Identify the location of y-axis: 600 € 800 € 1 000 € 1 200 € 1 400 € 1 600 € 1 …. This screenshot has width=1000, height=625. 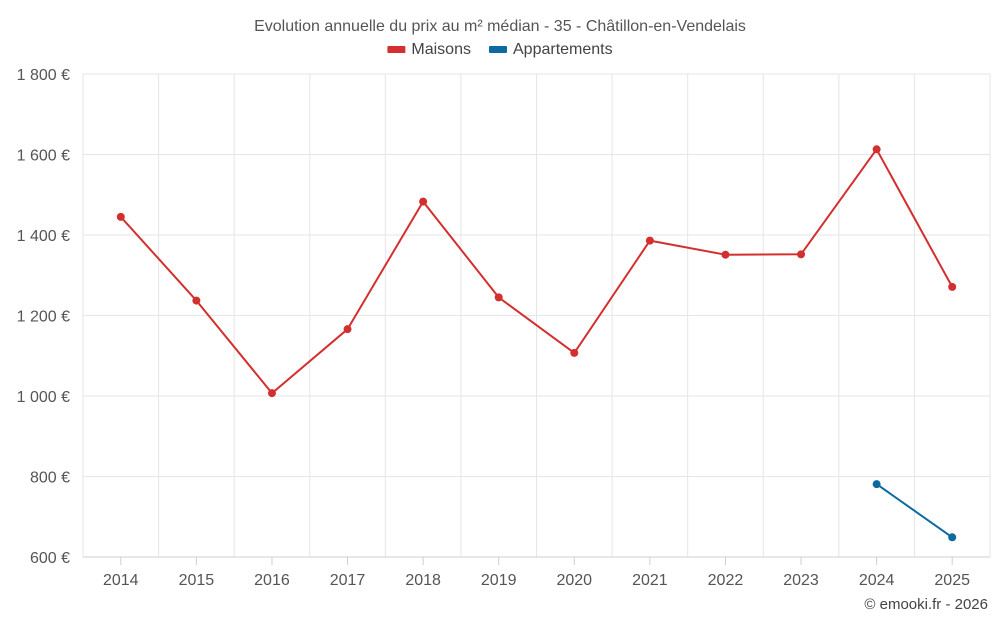
(43, 317).